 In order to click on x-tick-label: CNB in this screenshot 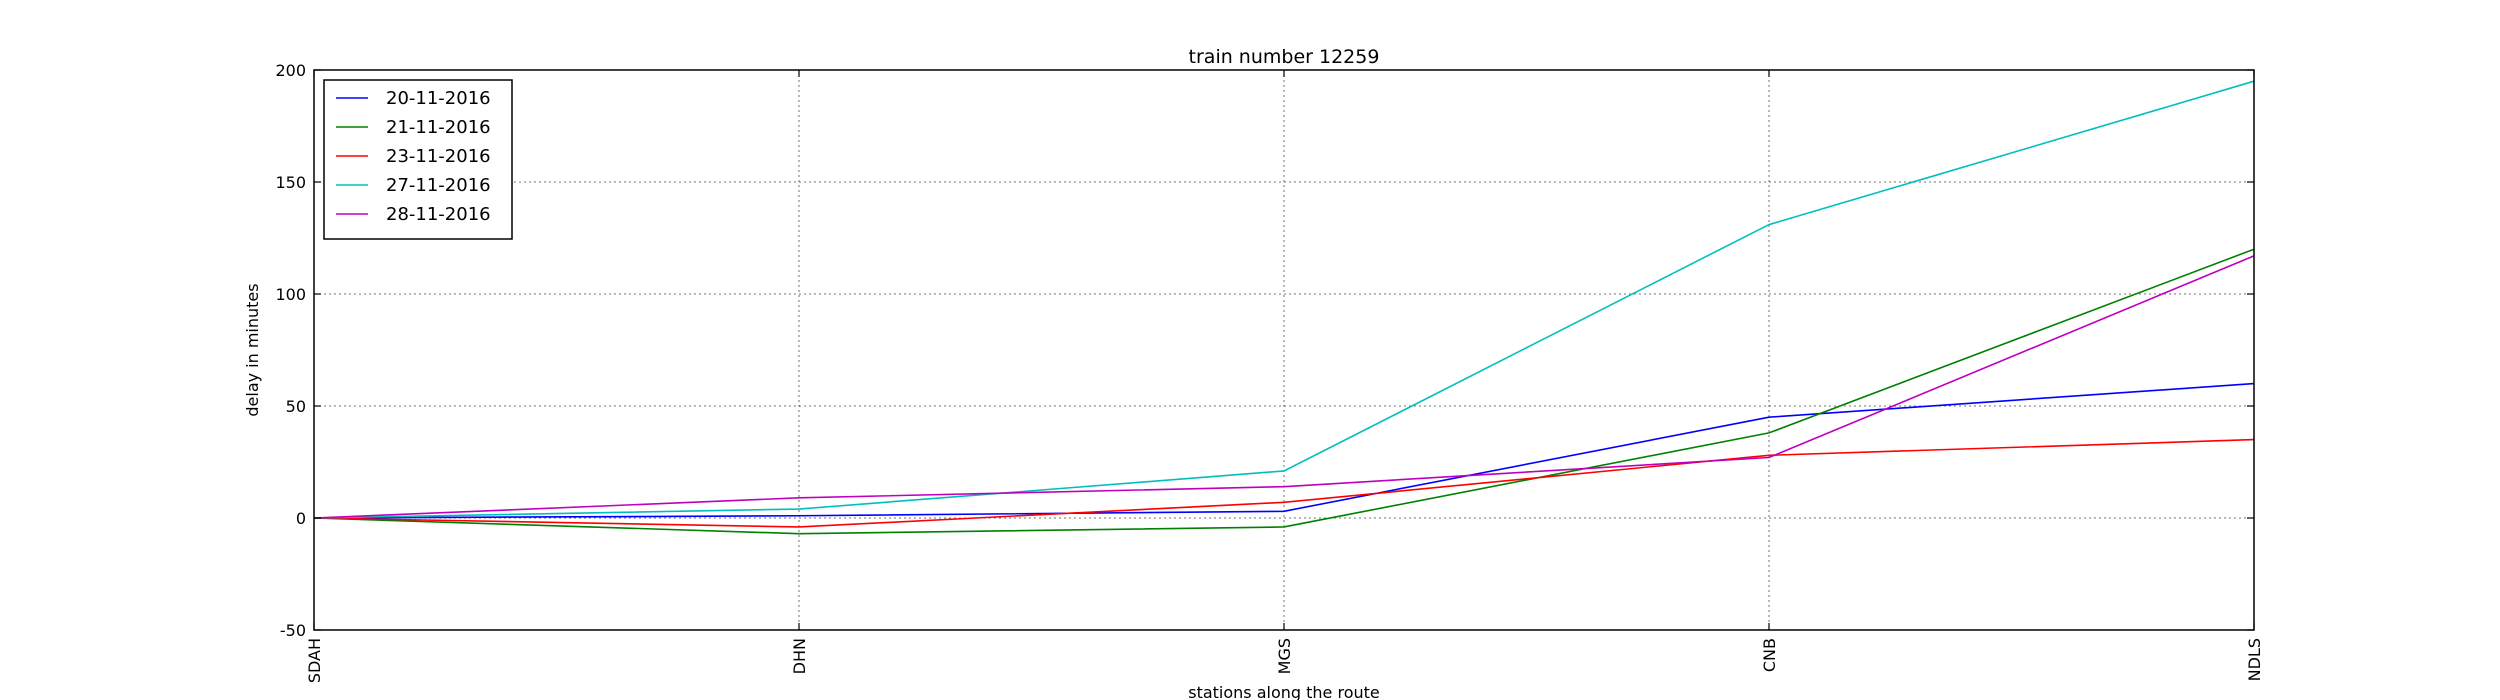, I will do `click(1769, 655)`.